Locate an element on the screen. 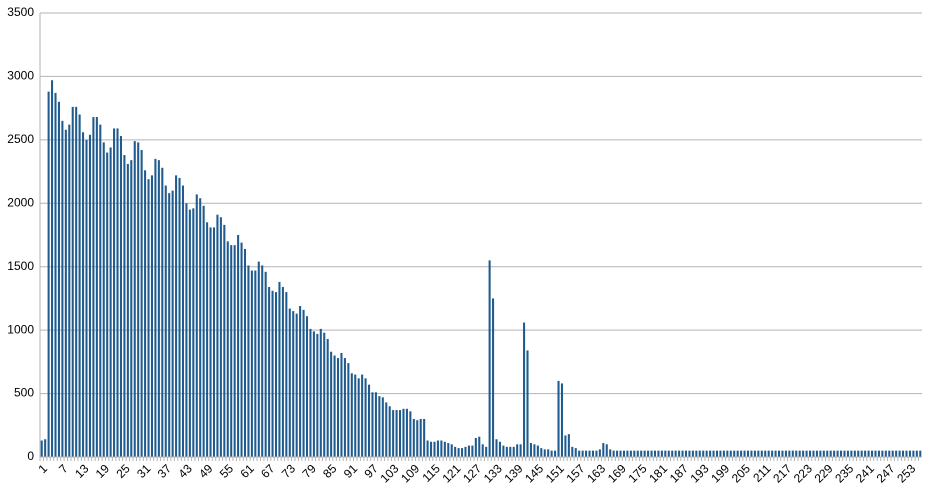 The height and width of the screenshot is (498, 934). x-tick-label: 1 is located at coordinates (42, 468).